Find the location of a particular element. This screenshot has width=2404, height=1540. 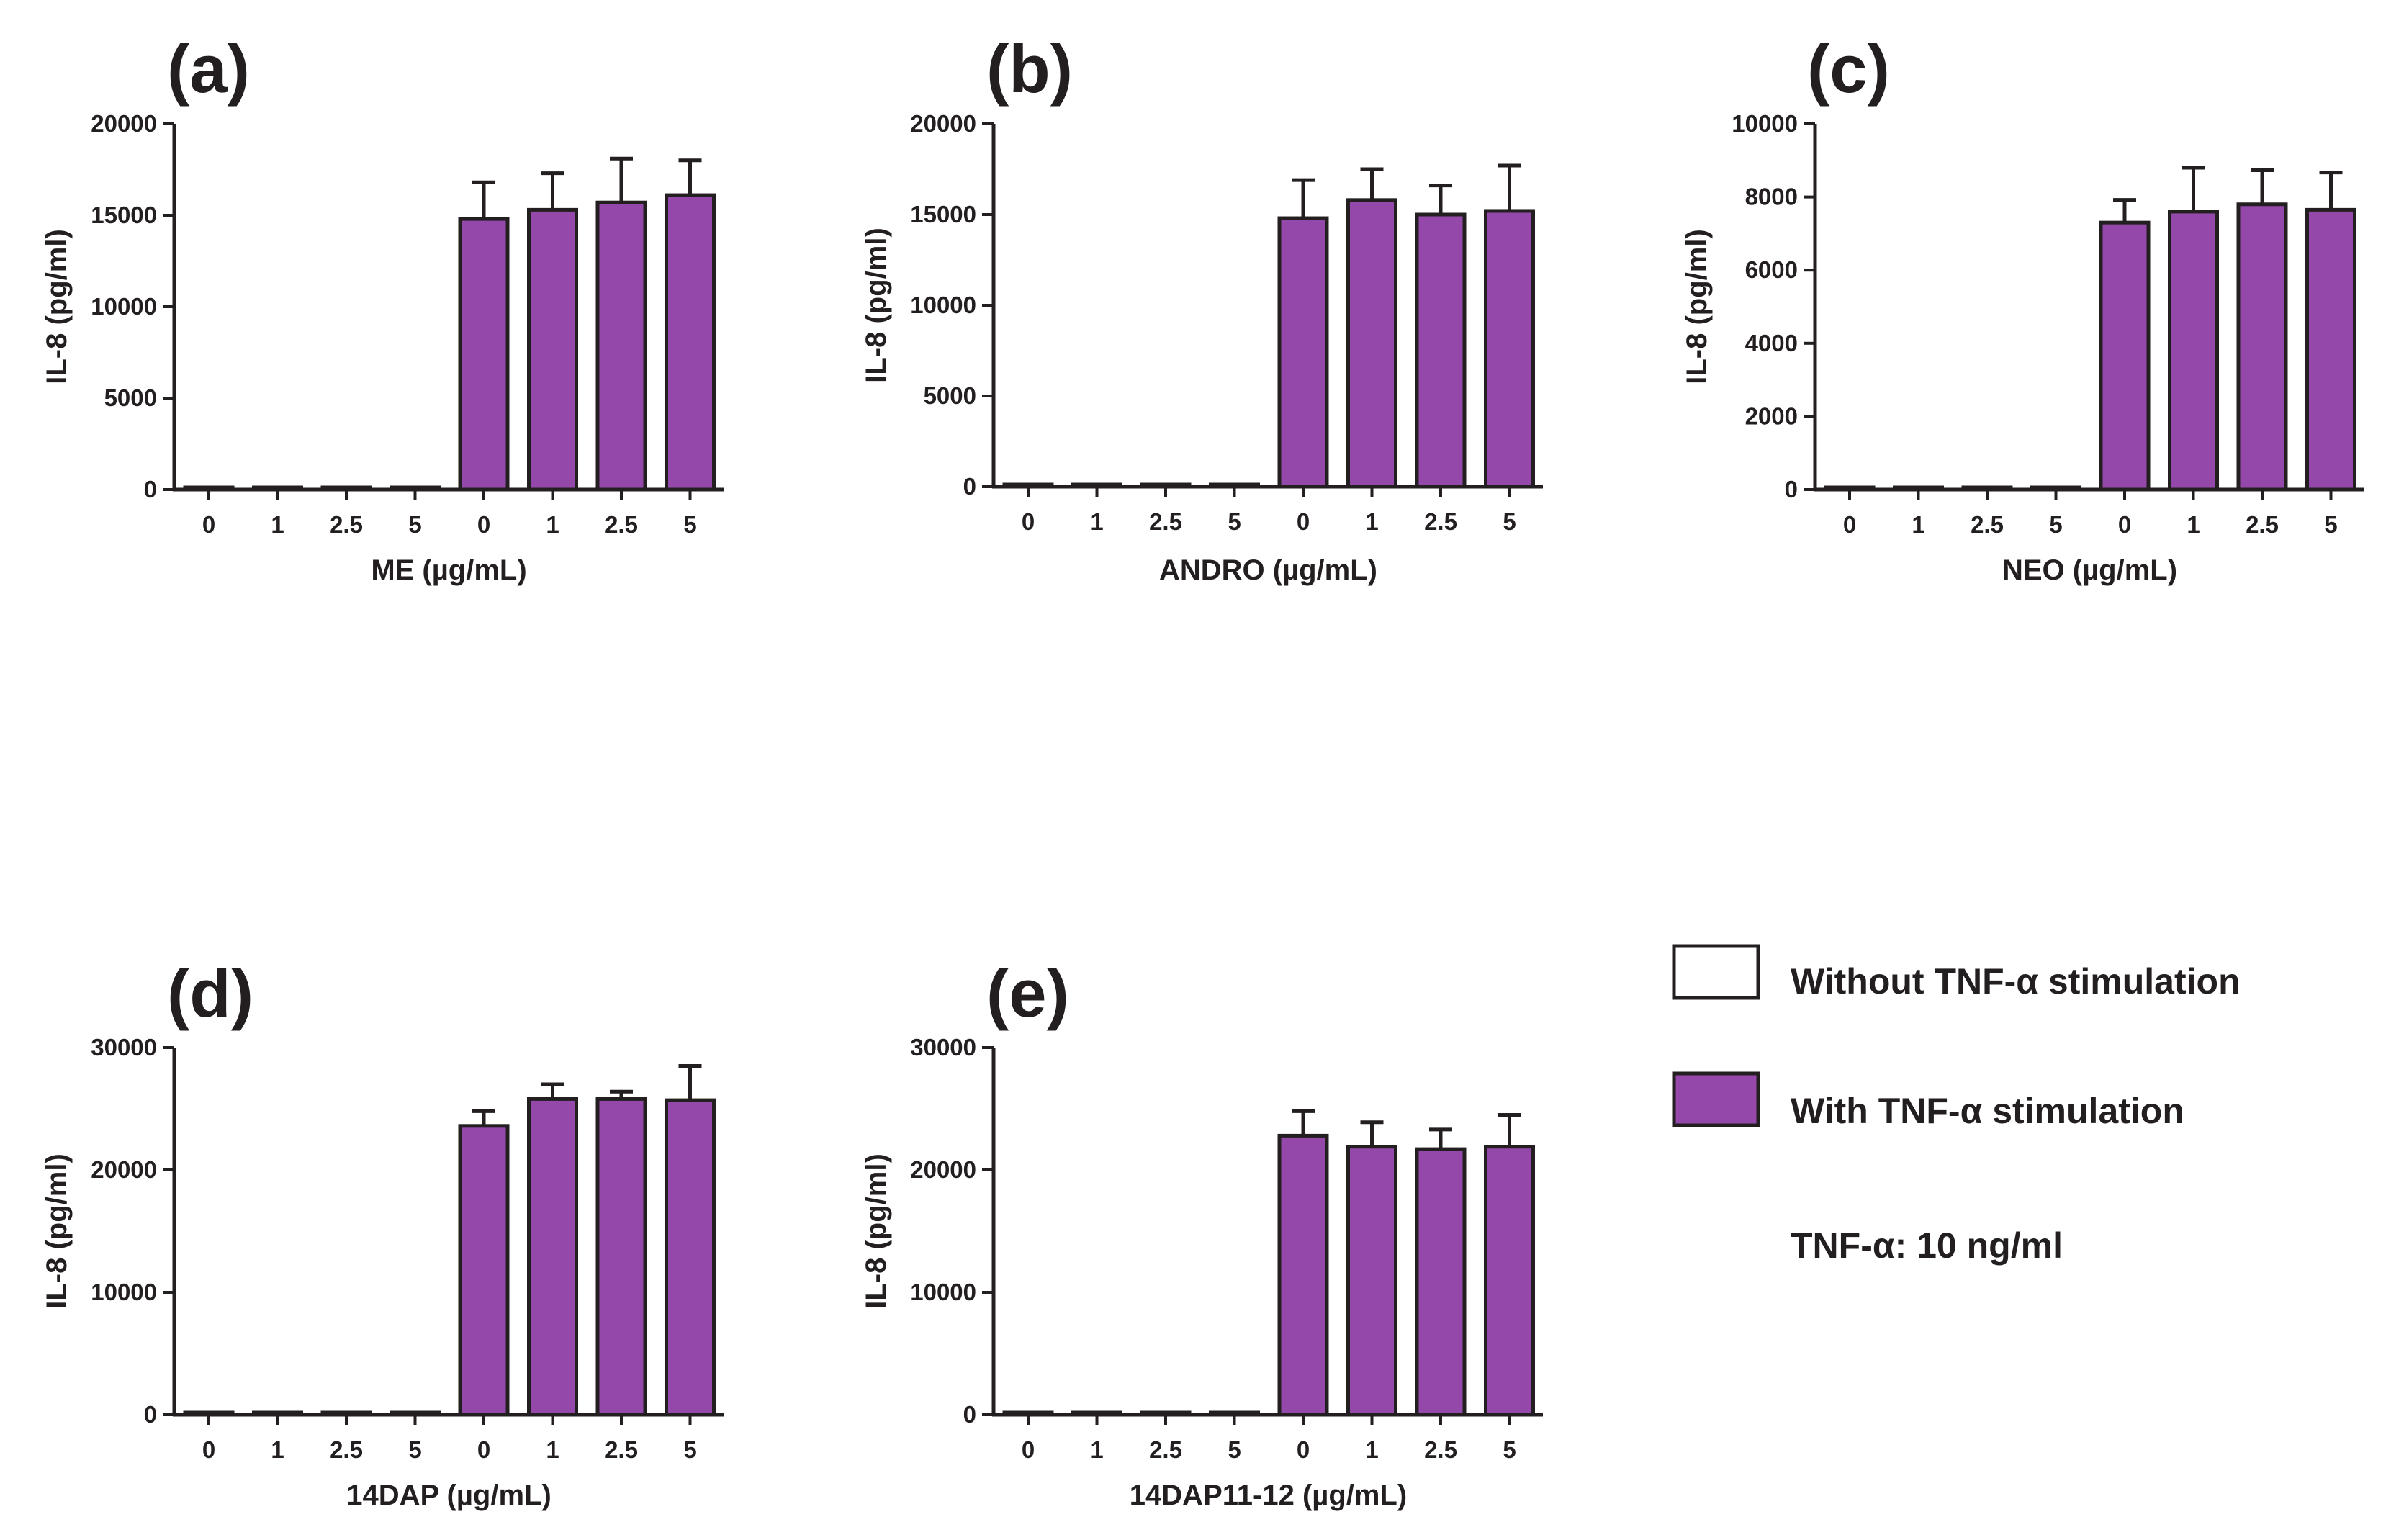

y-tick-label: 2000 is located at coordinates (1772, 415).